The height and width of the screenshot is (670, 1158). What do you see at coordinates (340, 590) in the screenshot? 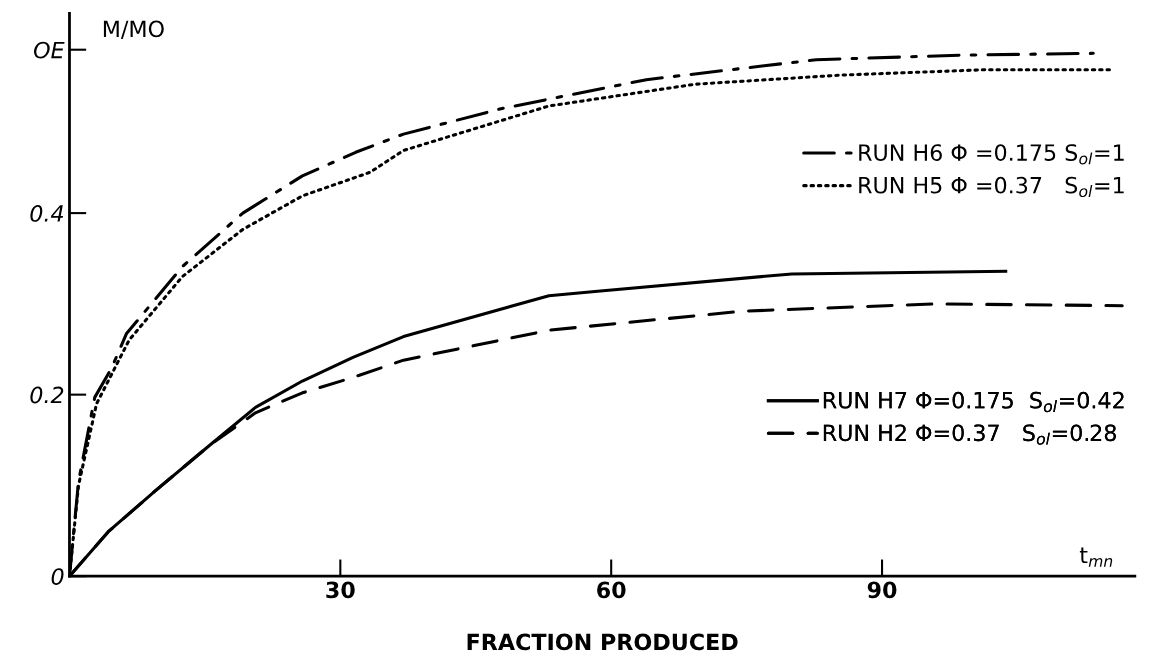
I see `x-tick-label: 30` at bounding box center [340, 590].